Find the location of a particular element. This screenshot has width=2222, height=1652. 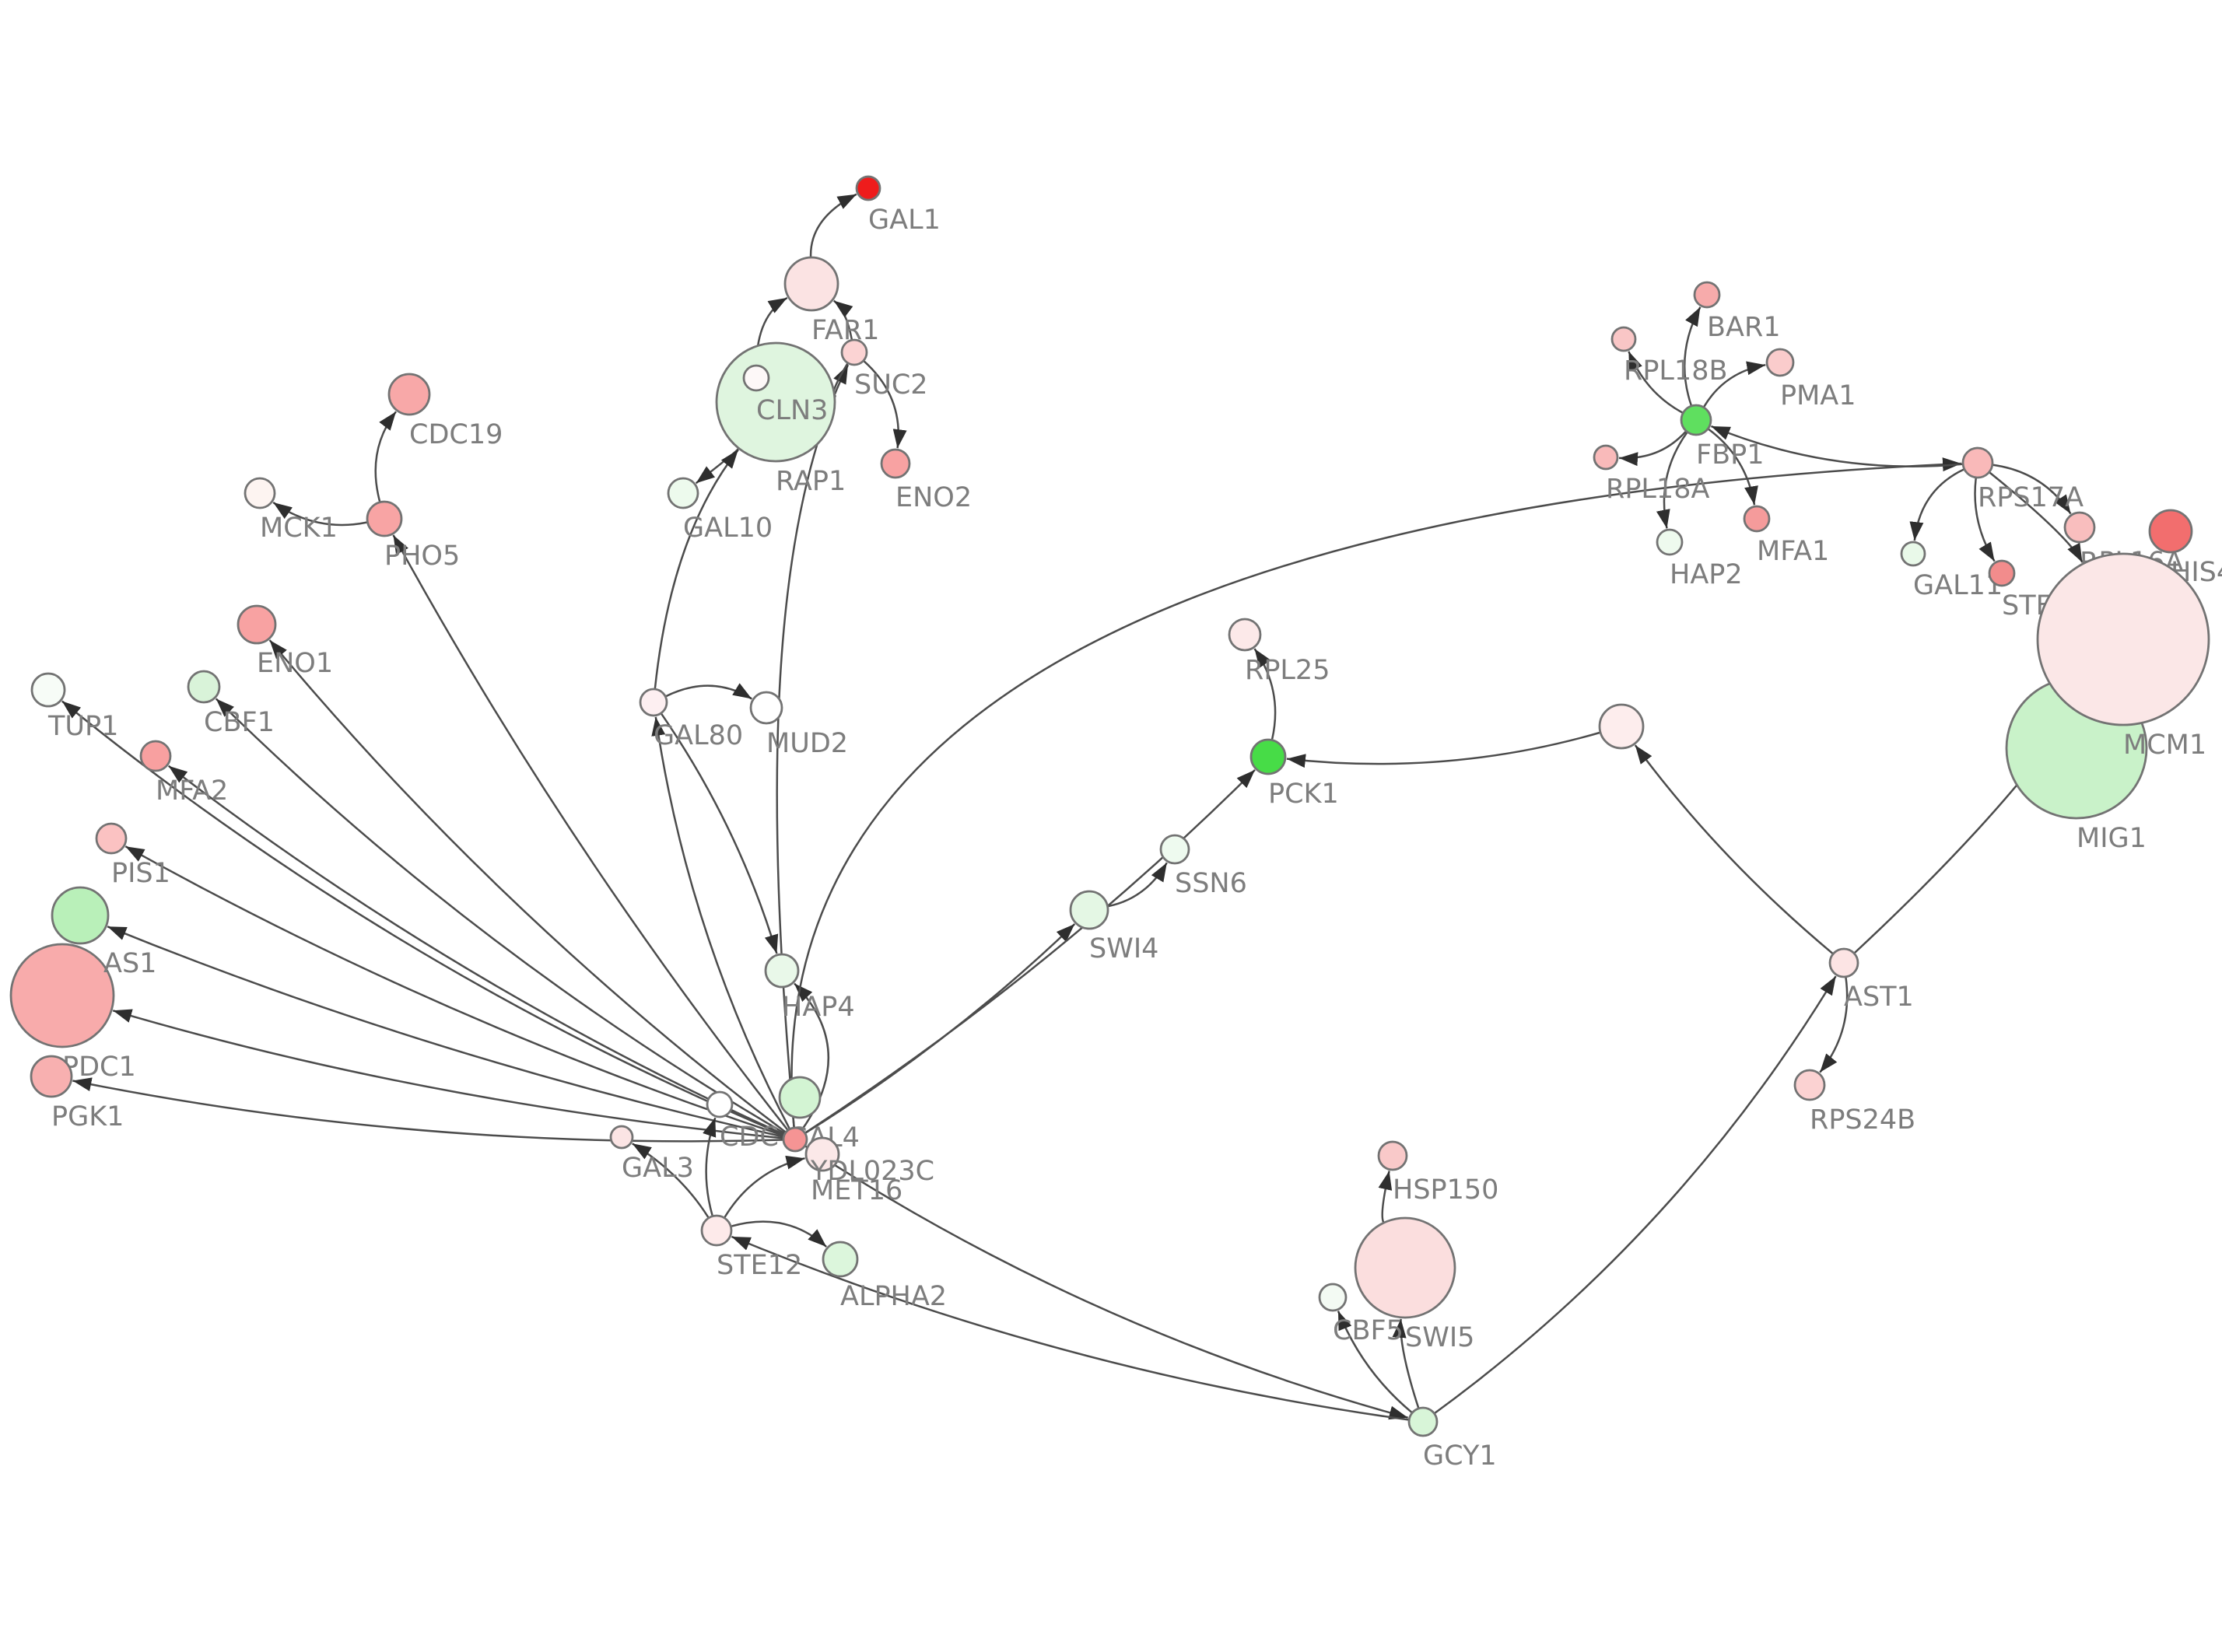

edge-suc2-eno2 is located at coordinates (885, 404).